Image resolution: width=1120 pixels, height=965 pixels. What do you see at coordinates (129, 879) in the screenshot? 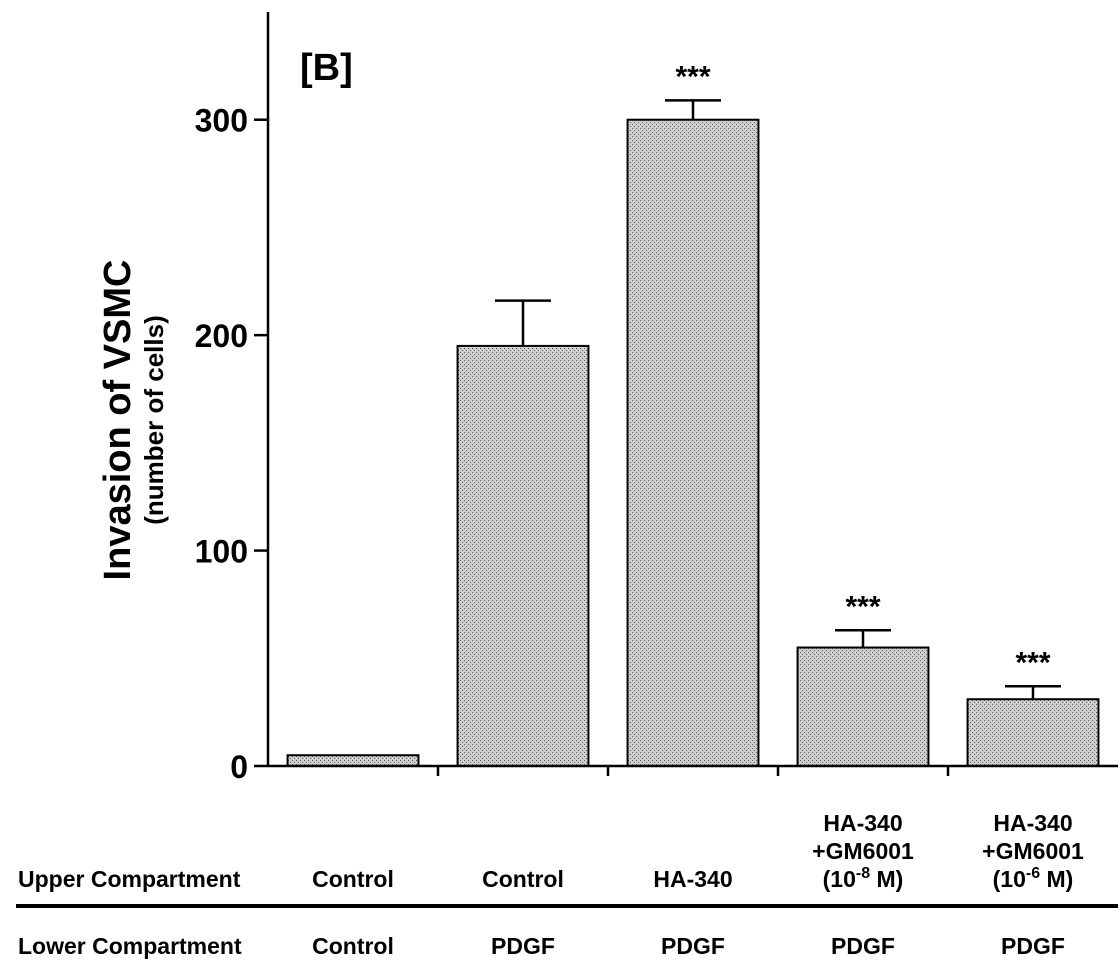
I see `upper-compartment-label: Upper Compartment` at bounding box center [129, 879].